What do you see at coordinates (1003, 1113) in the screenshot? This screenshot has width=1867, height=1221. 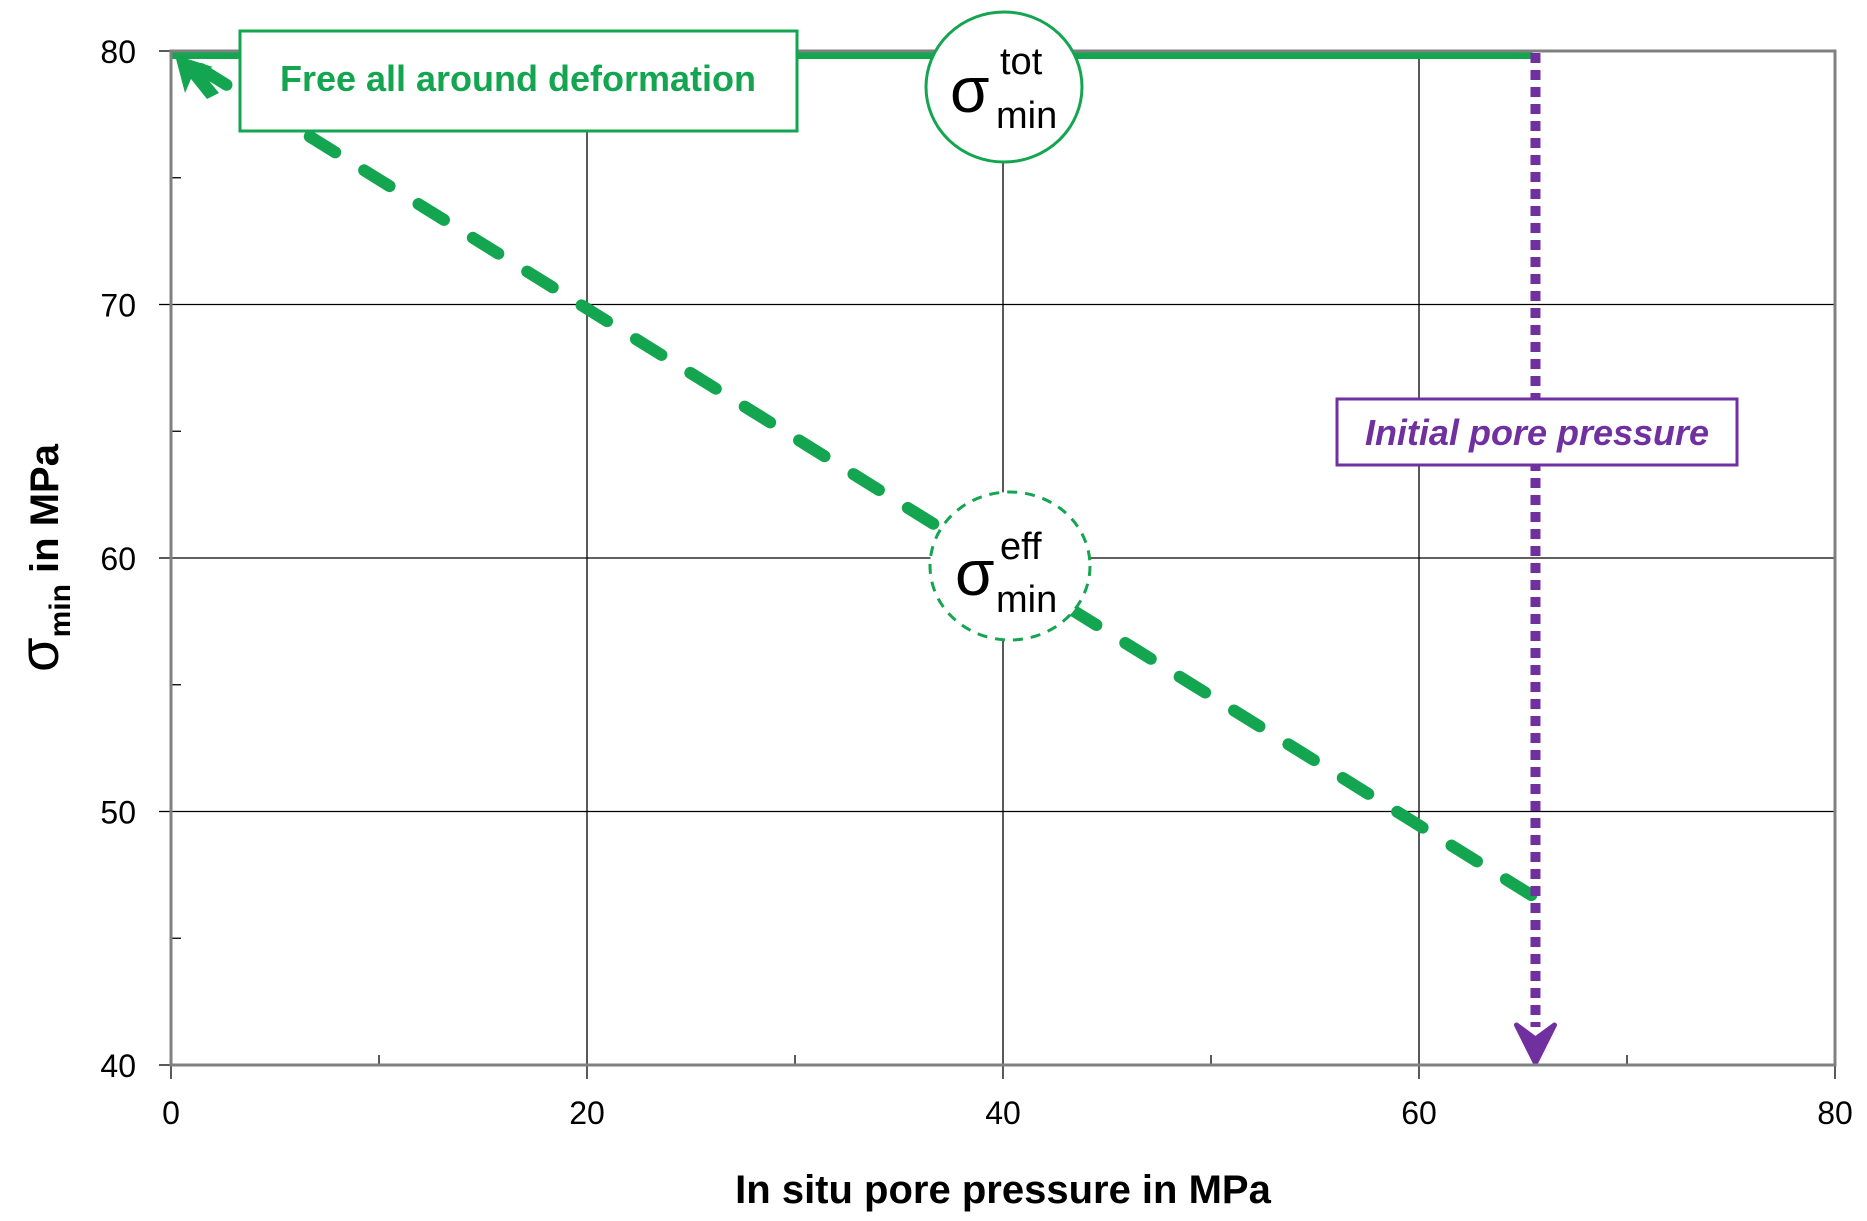 I see `x-tick-label: 40` at bounding box center [1003, 1113].